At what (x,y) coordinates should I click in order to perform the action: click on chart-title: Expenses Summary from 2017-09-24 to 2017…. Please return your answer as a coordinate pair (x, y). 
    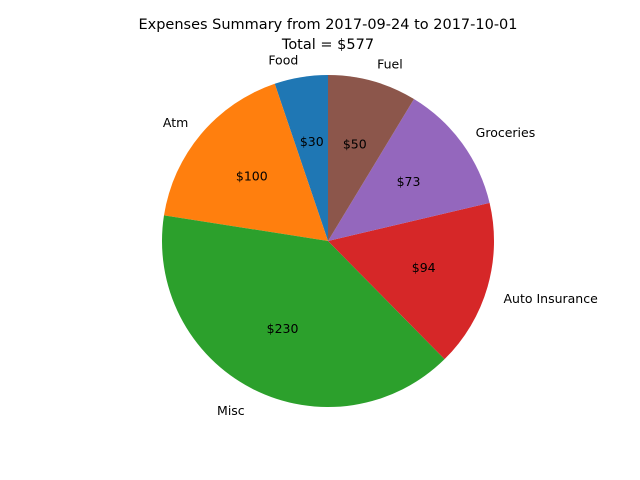
    Looking at the image, I should click on (327, 35).